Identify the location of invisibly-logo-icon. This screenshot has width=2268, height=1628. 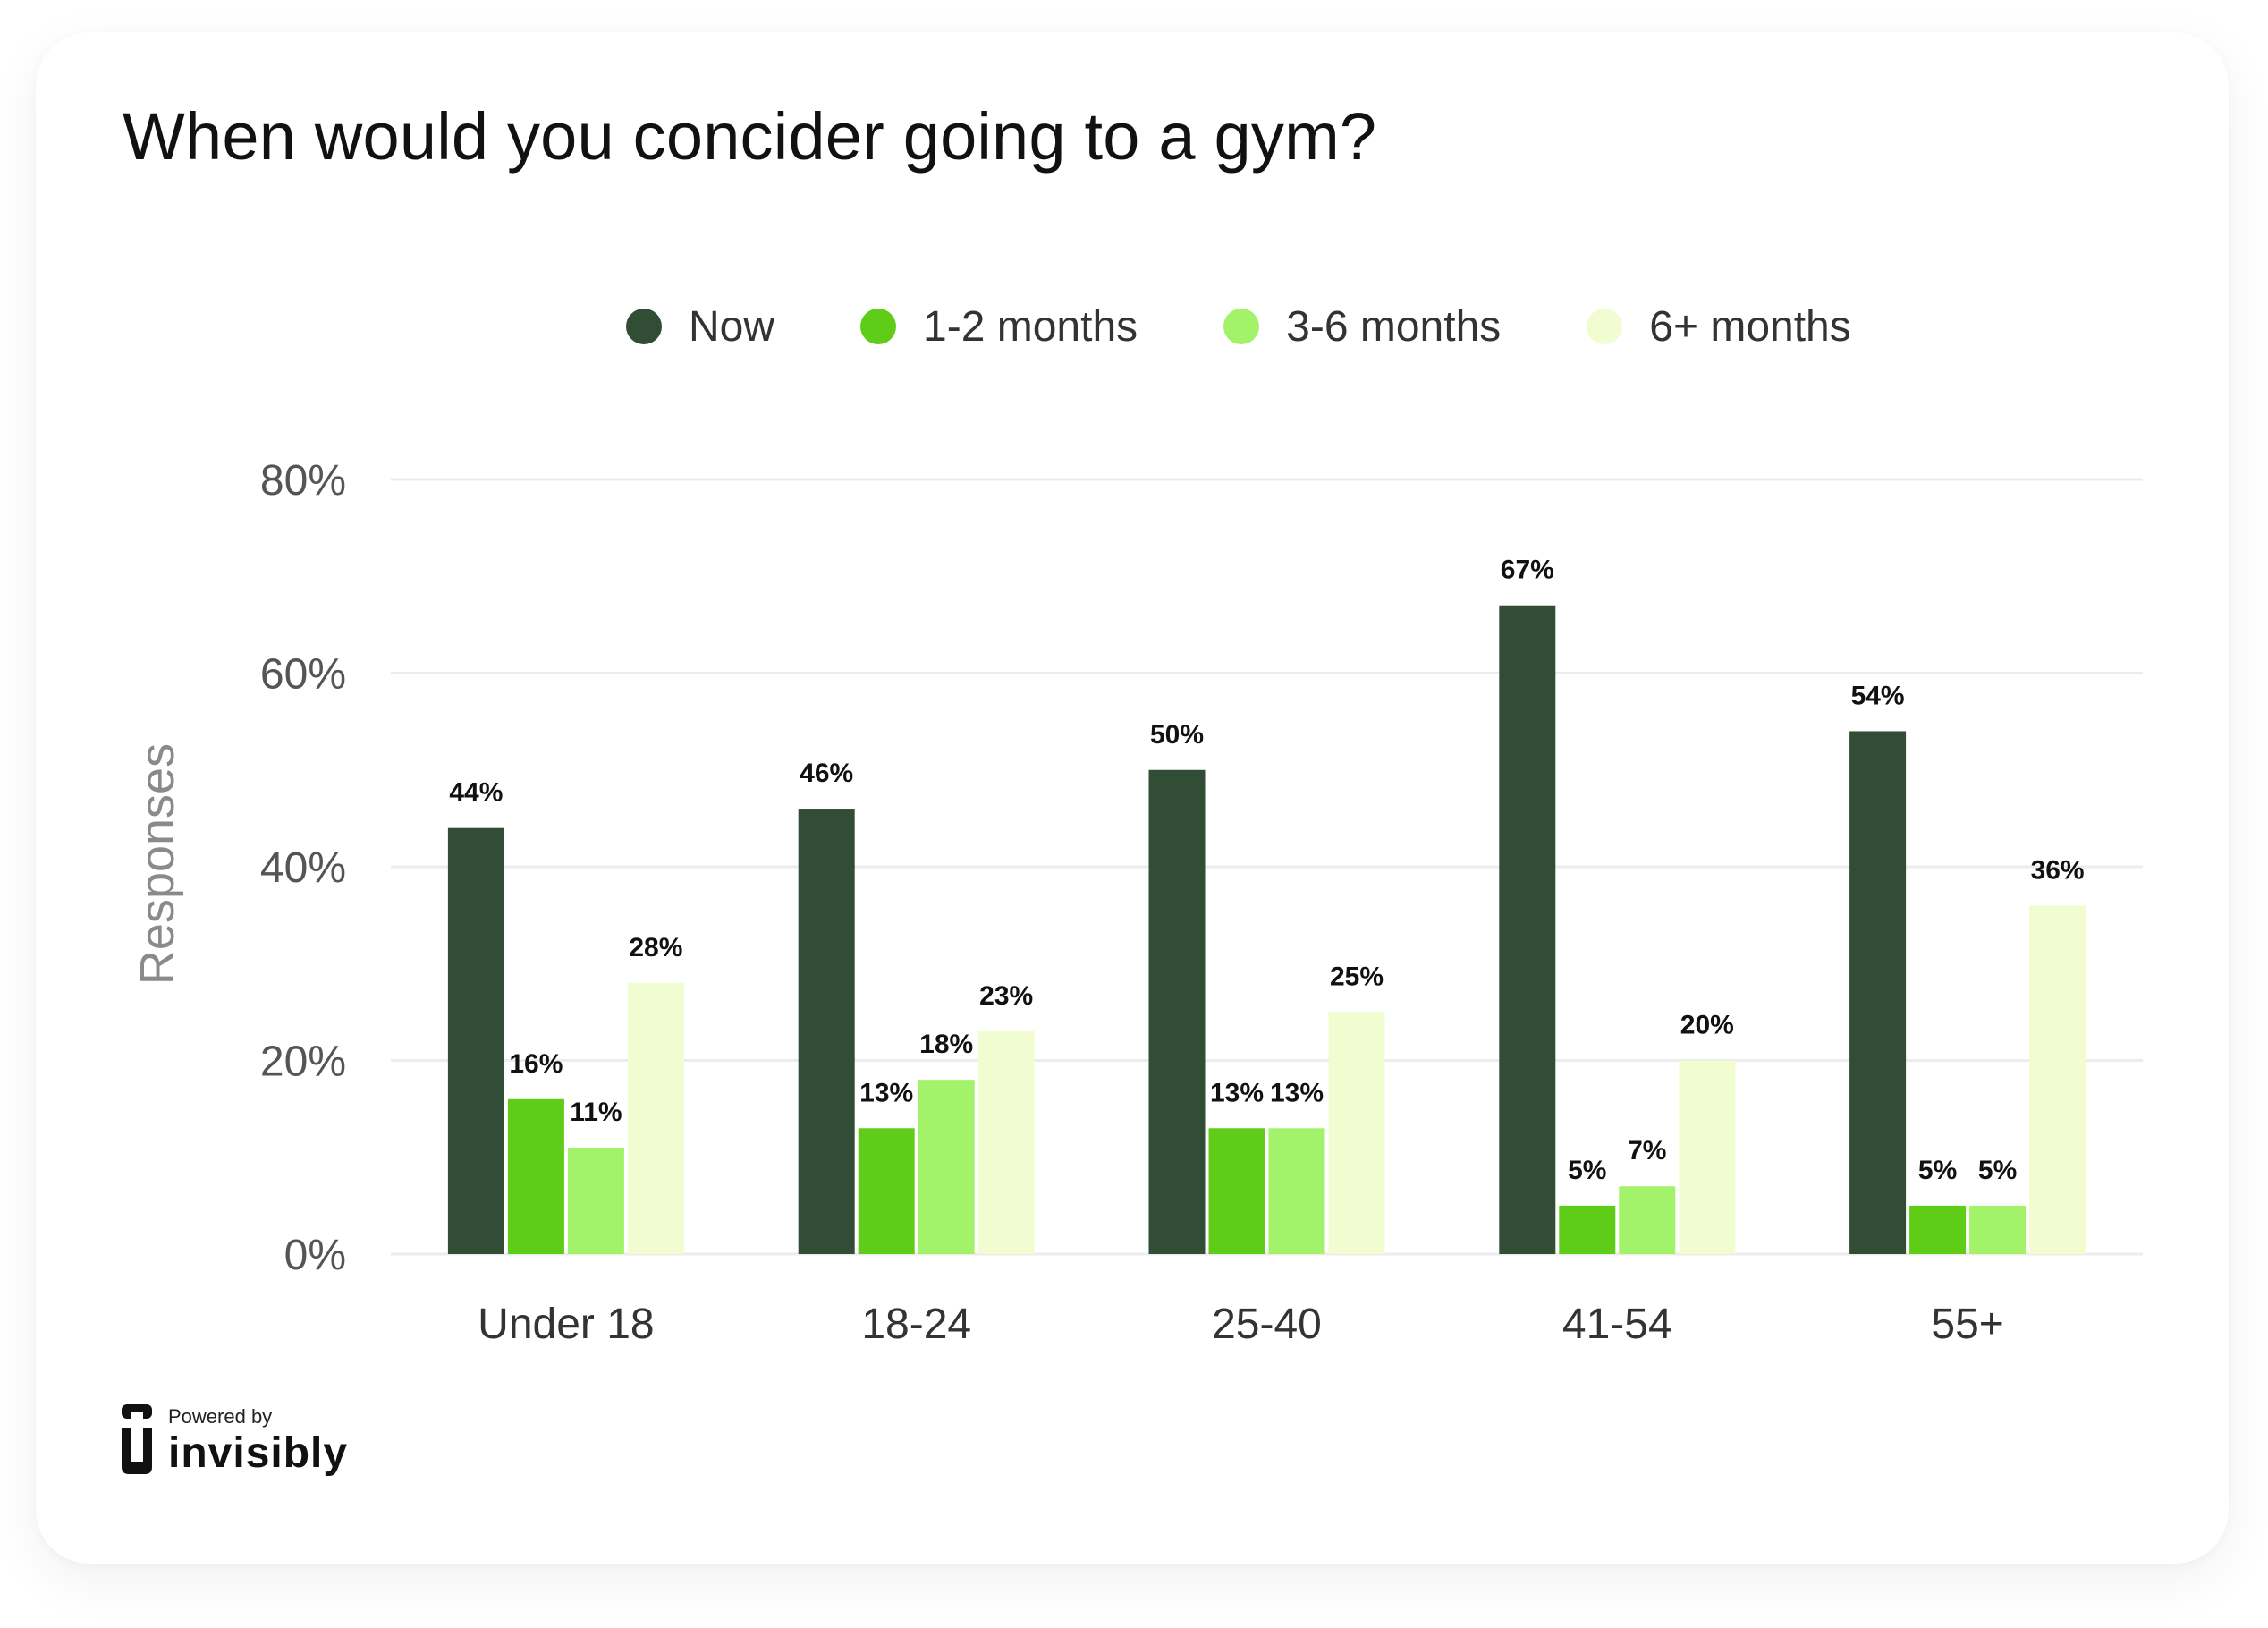
(137, 1439).